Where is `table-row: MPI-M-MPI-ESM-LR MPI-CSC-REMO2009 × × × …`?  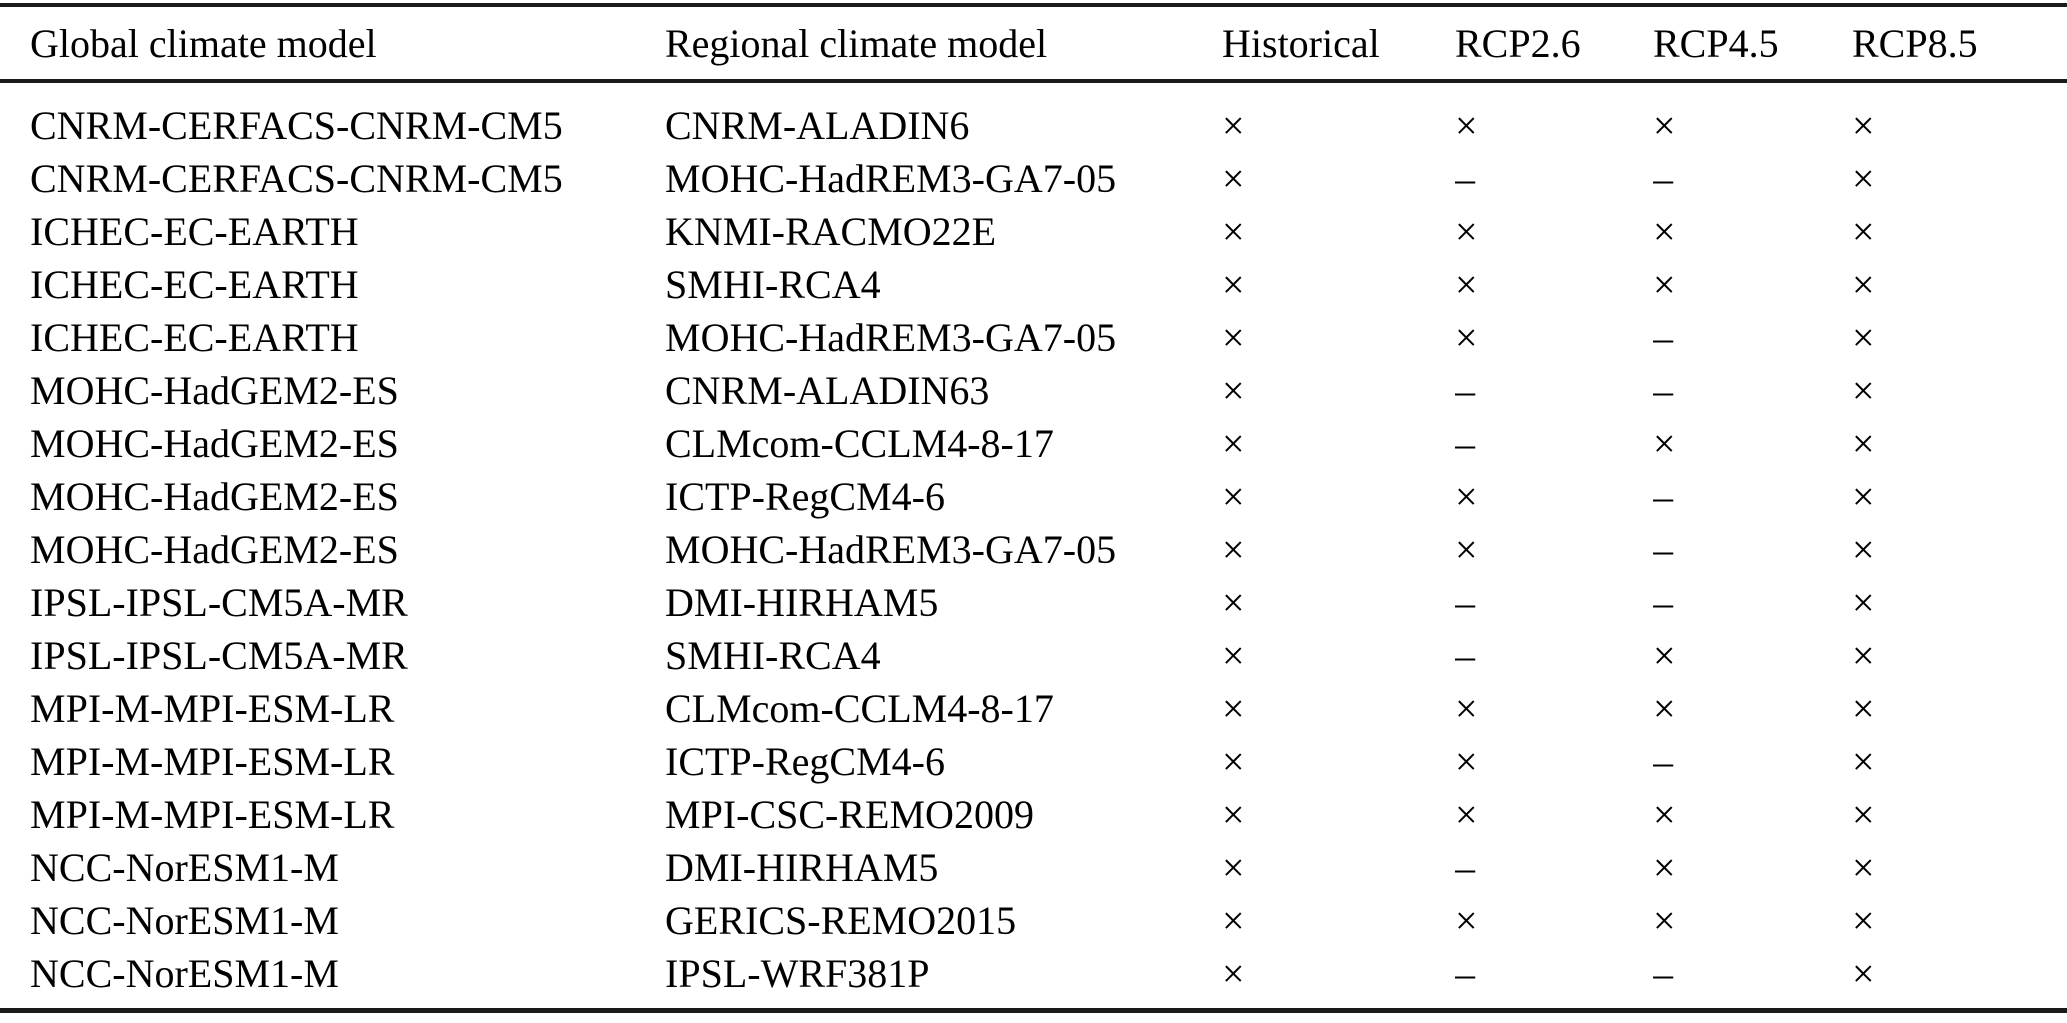 table-row: MPI-M-MPI-ESM-LR MPI-CSC-REMO2009 × × × … is located at coordinates (1033, 814).